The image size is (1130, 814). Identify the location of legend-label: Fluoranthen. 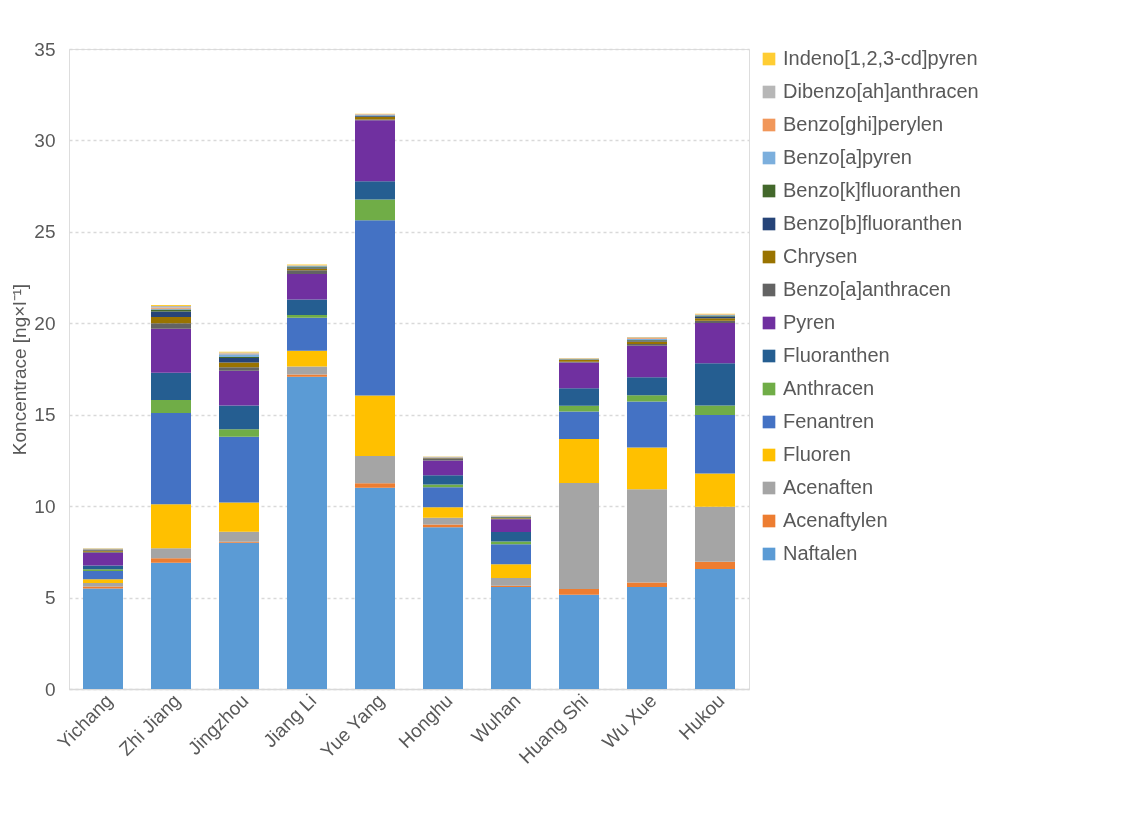
(836, 355).